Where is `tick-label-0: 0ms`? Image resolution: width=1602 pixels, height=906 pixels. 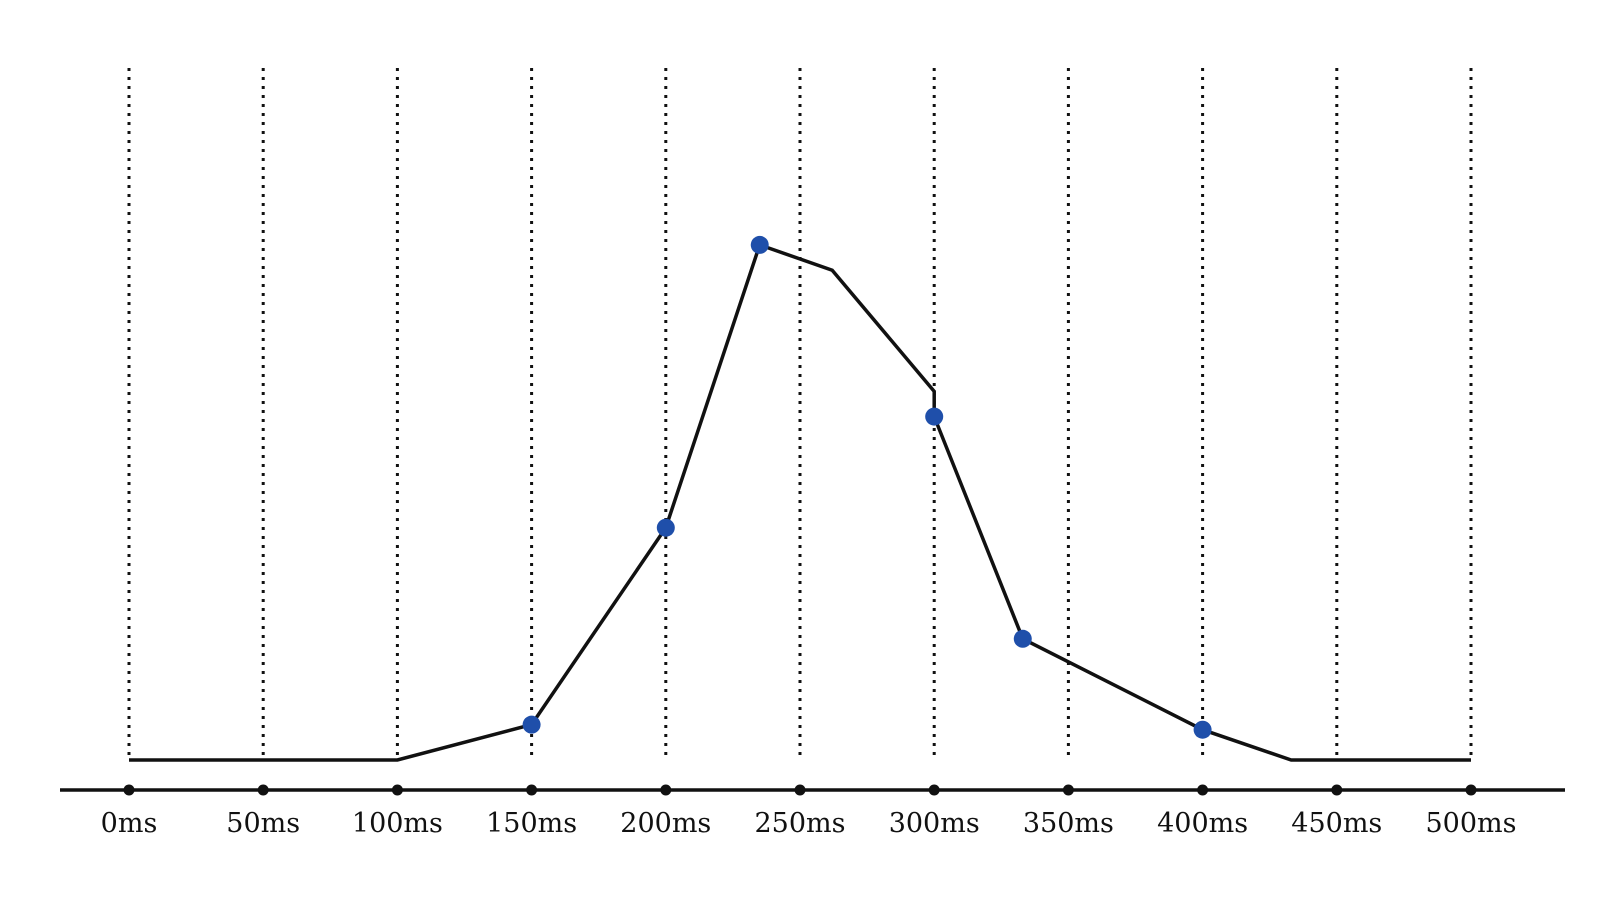
tick-label-0: 0ms is located at coordinates (129, 823).